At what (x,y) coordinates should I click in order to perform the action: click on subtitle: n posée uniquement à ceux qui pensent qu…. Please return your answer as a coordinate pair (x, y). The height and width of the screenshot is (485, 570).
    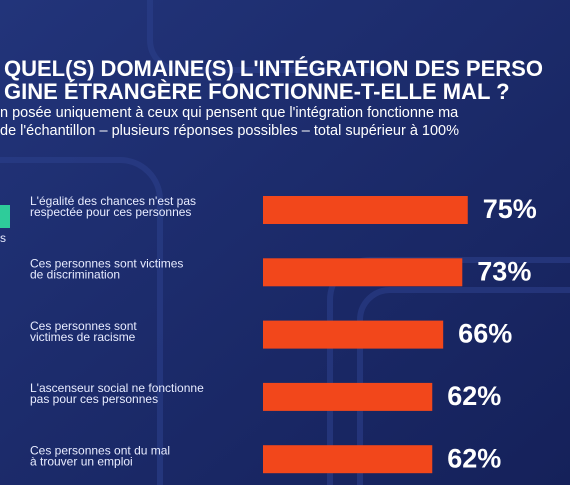
    Looking at the image, I should click on (229, 113).